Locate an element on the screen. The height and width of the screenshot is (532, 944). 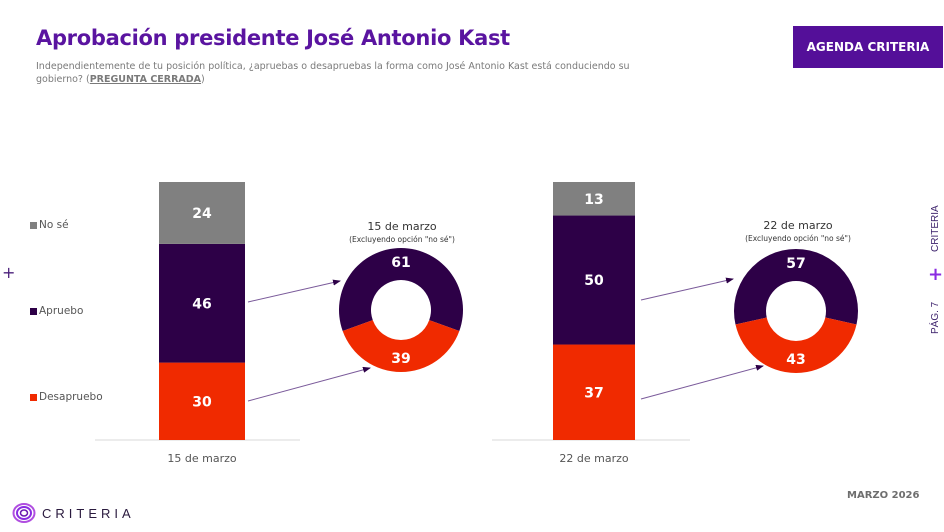
legend-item-no-se: No sé is located at coordinates (49, 225).